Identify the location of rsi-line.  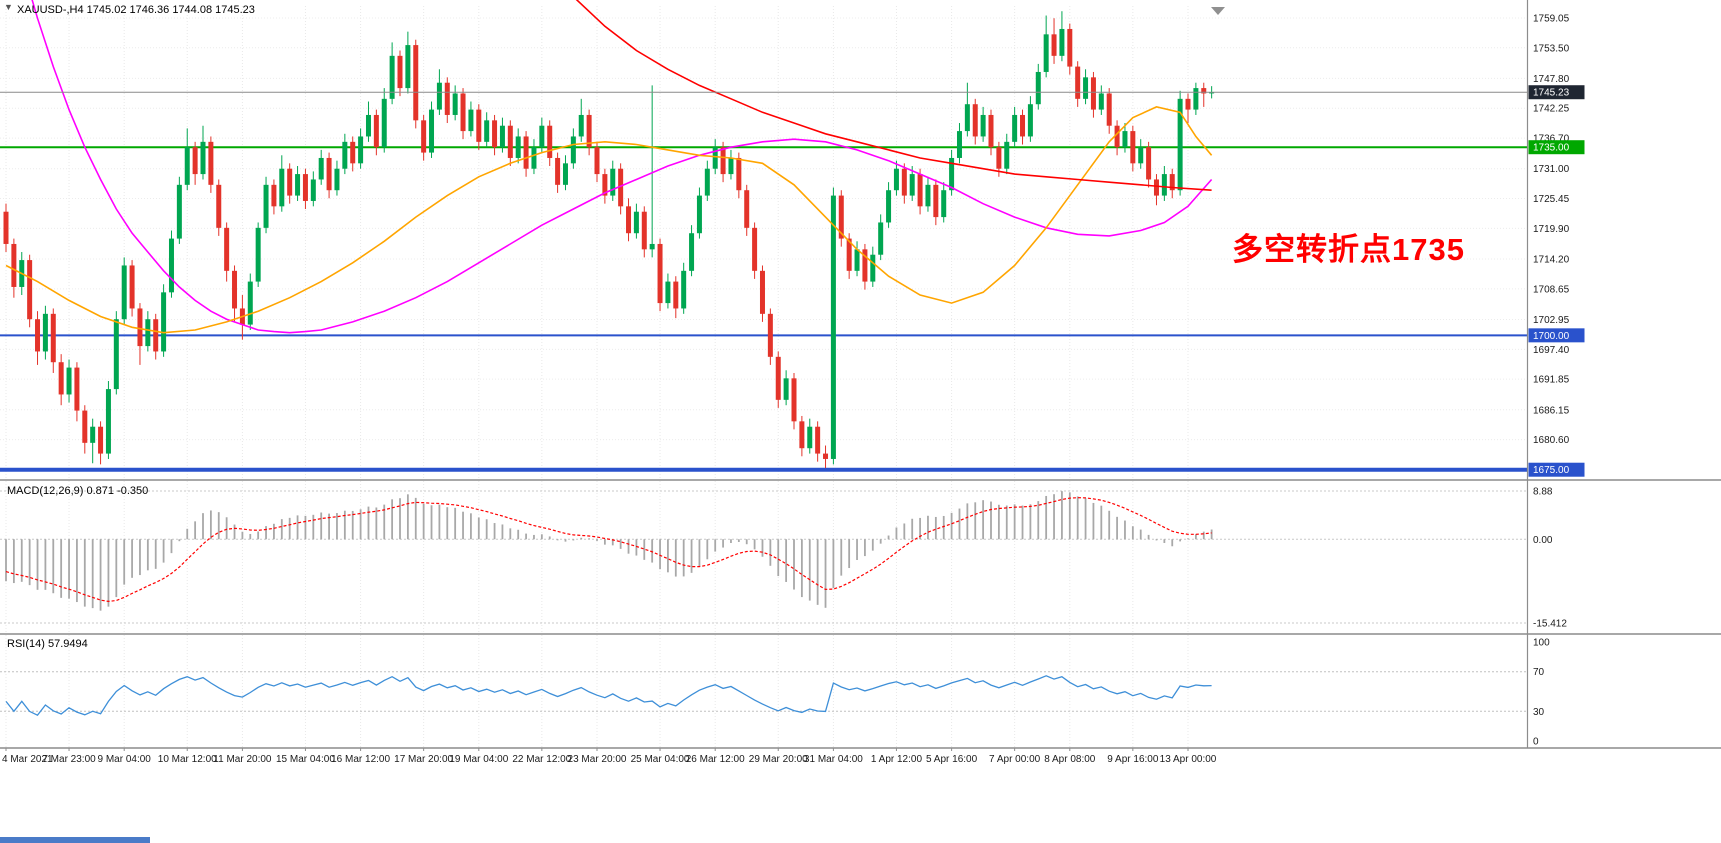
(608, 696).